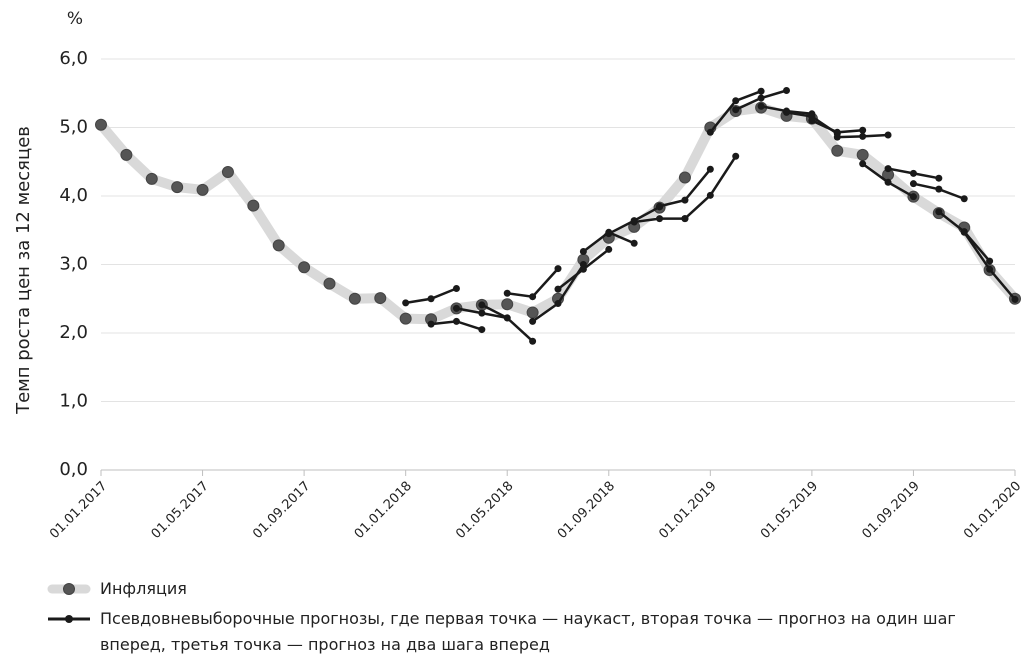 The width and height of the screenshot is (1021, 658). What do you see at coordinates (991, 510) in the screenshot?
I see `x-tick-label: 01.01.2020` at bounding box center [991, 510].